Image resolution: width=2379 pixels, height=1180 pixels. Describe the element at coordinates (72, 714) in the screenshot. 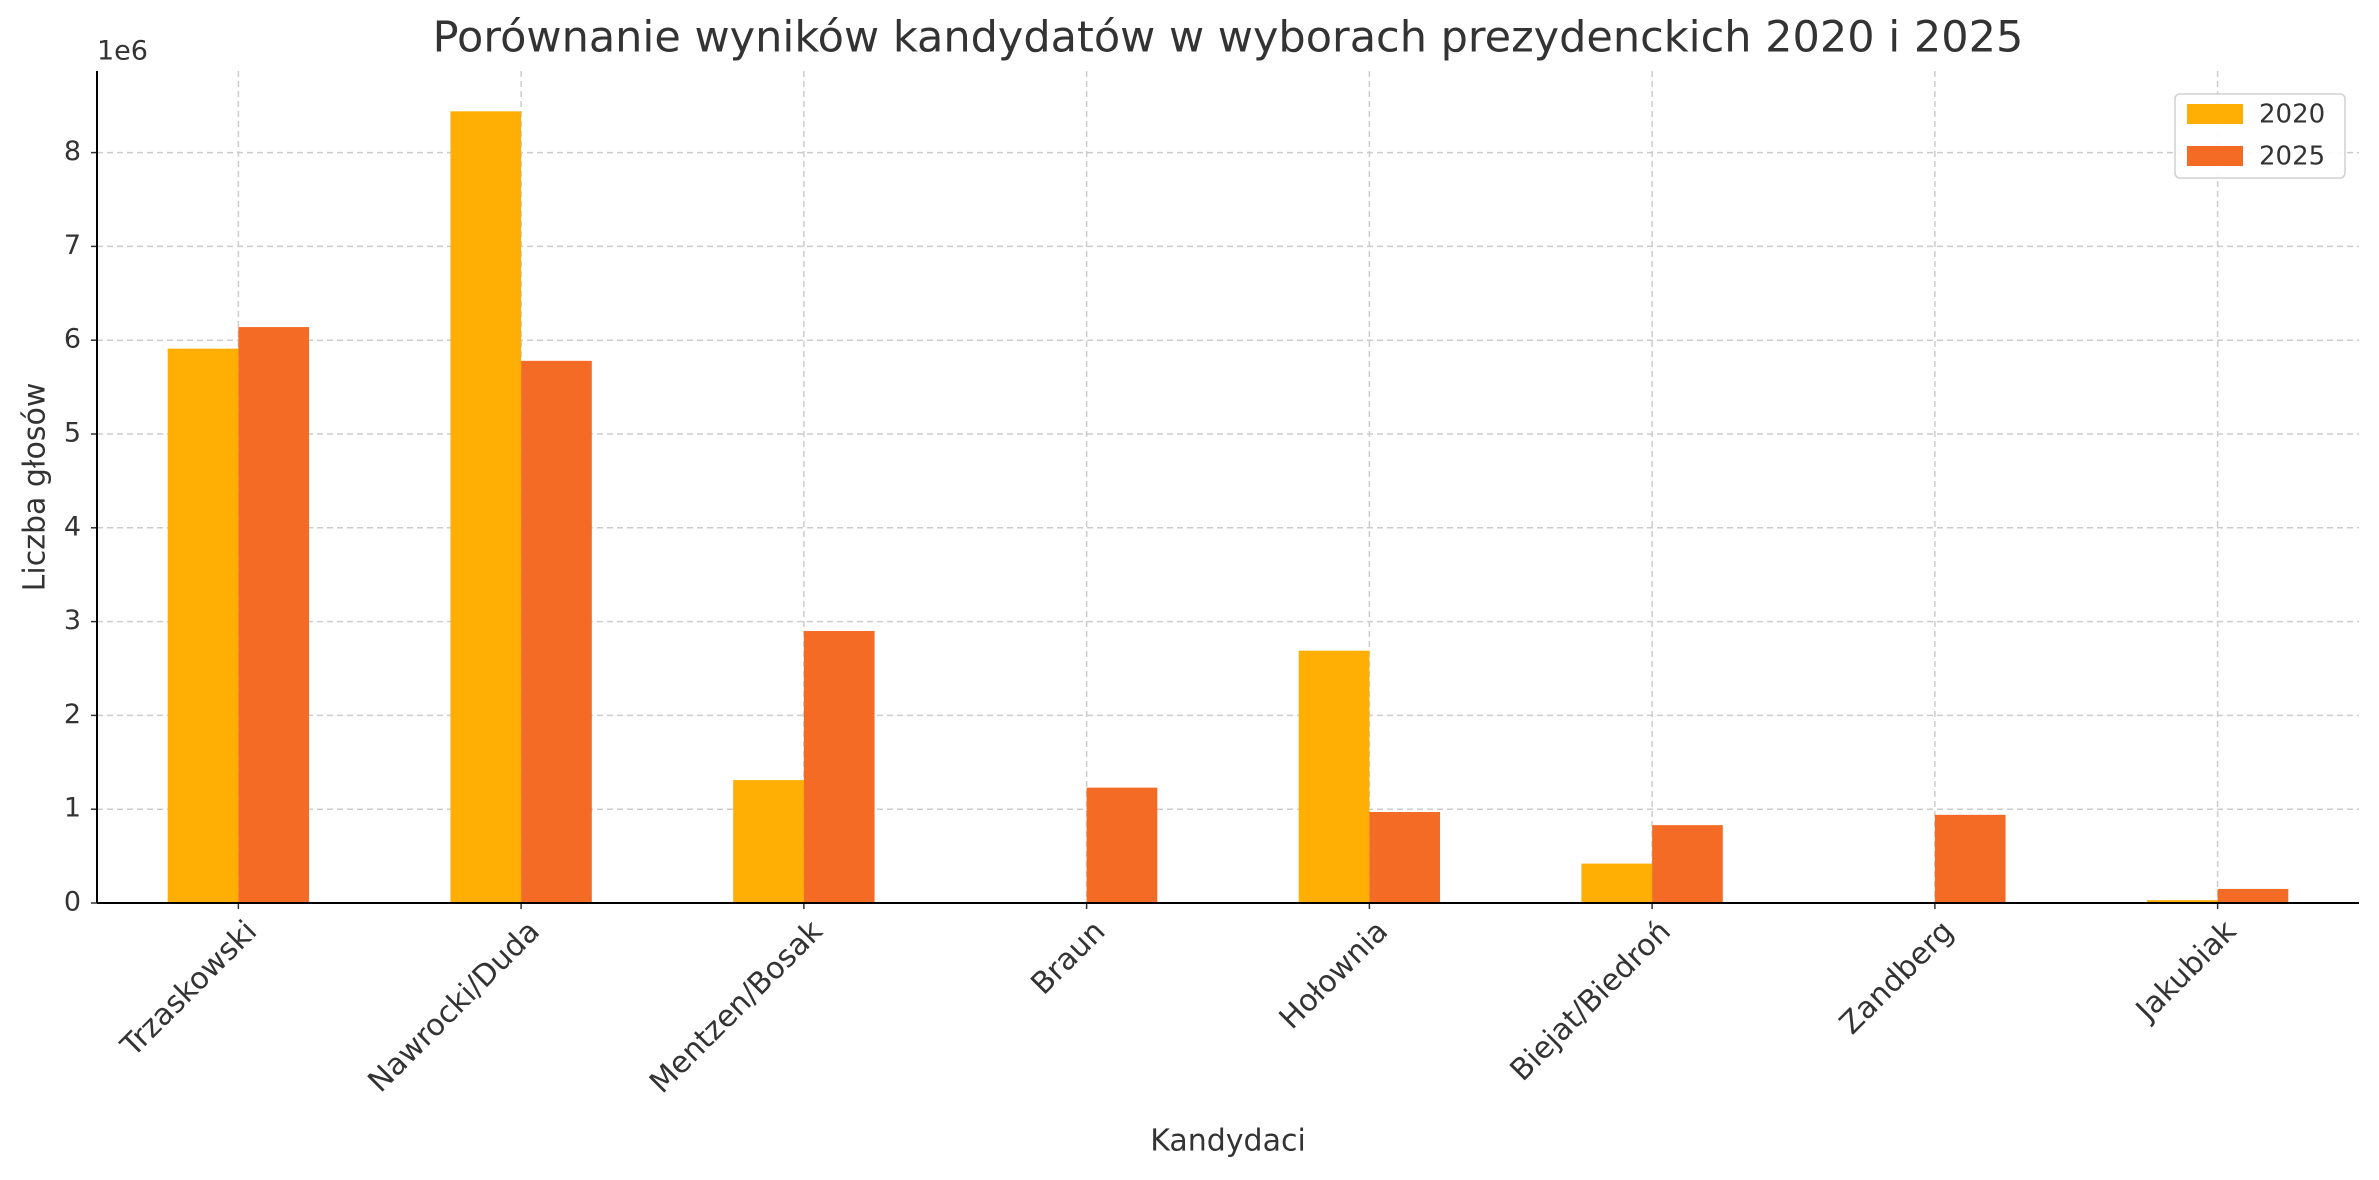

I see `y-tick-label: 2` at that location.